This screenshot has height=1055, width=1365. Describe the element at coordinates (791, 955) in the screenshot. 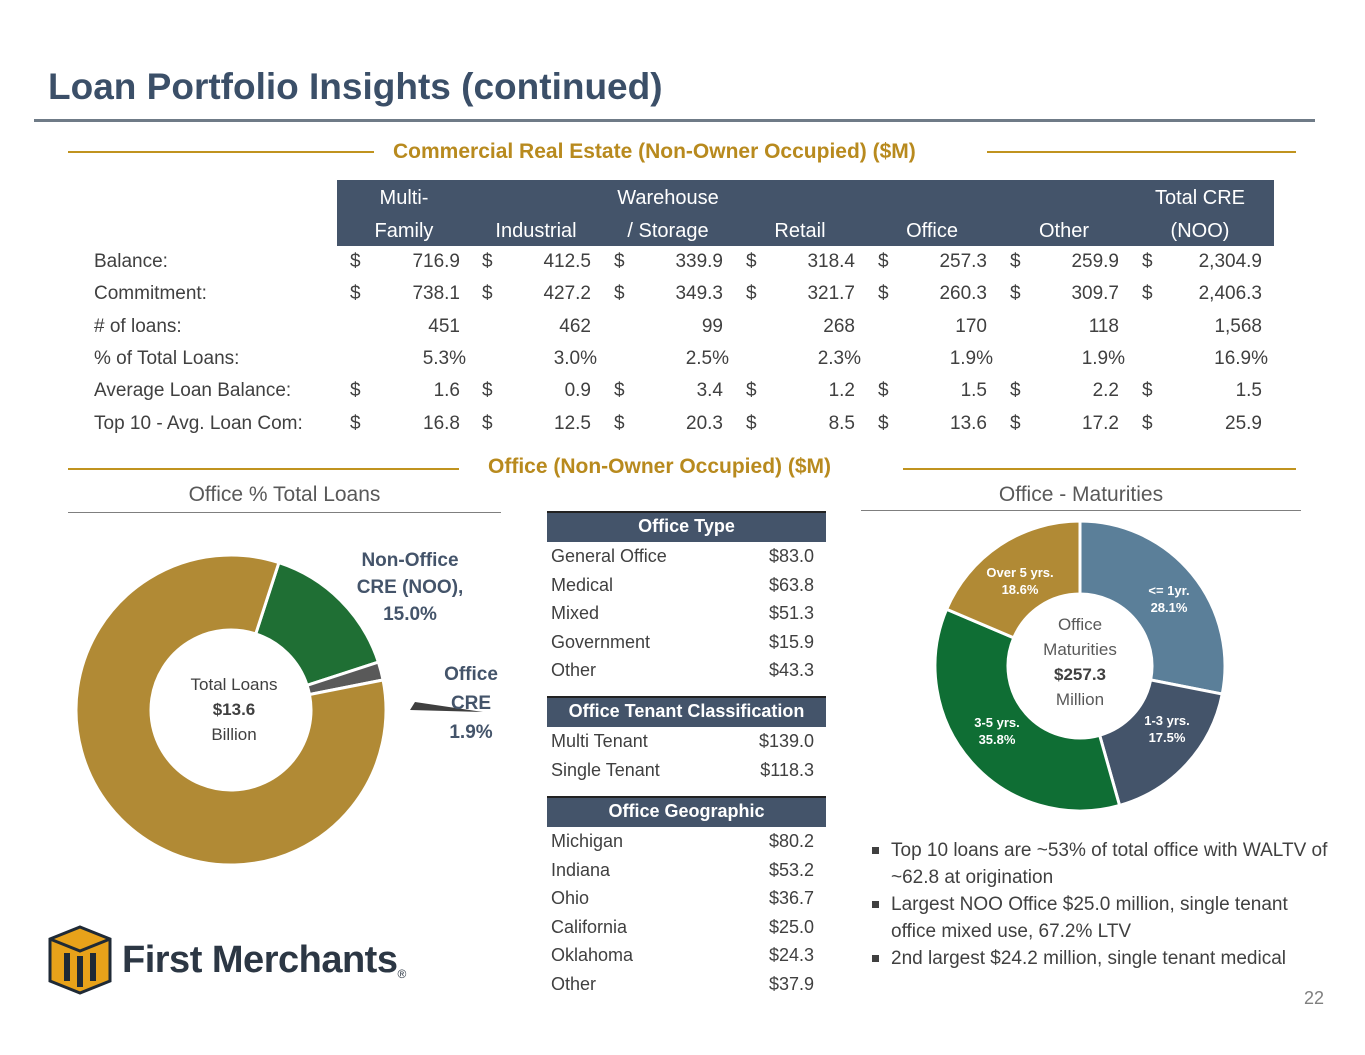

I see `row-value: $24.3` at that location.